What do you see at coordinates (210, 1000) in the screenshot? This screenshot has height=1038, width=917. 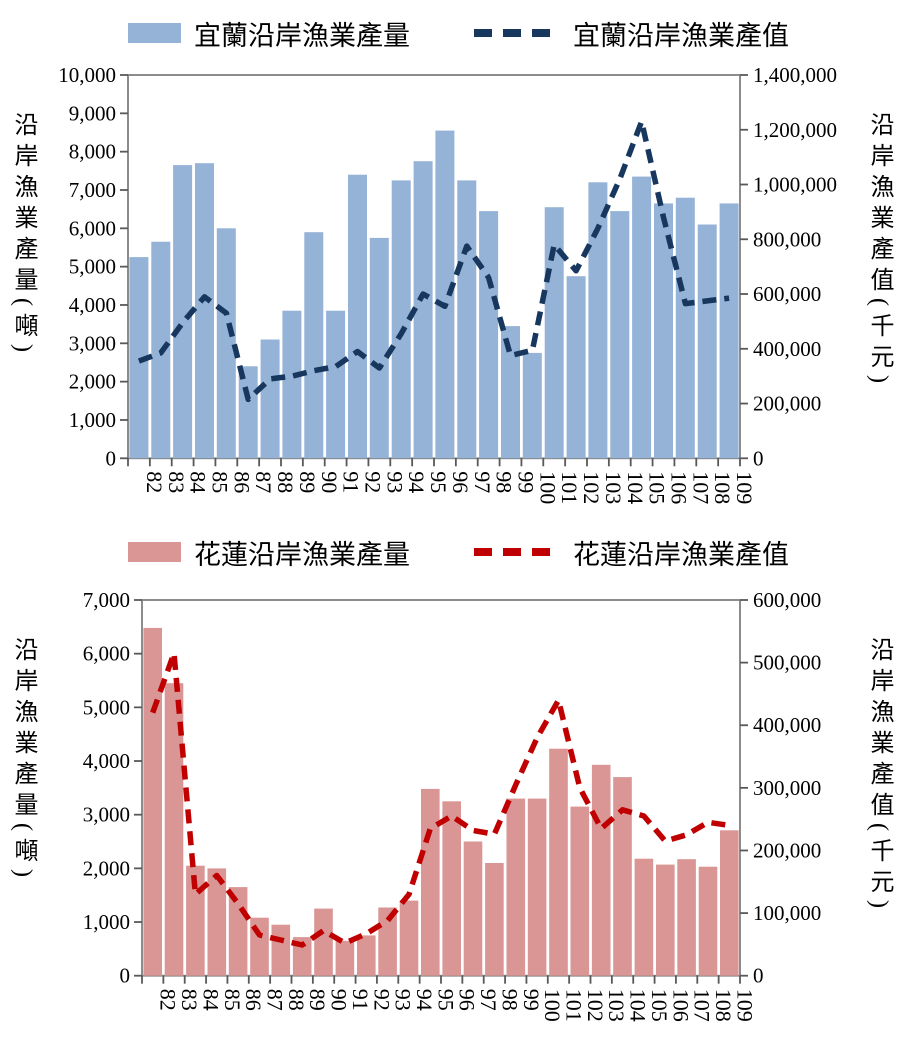 I see `svg-text: 84` at bounding box center [210, 1000].